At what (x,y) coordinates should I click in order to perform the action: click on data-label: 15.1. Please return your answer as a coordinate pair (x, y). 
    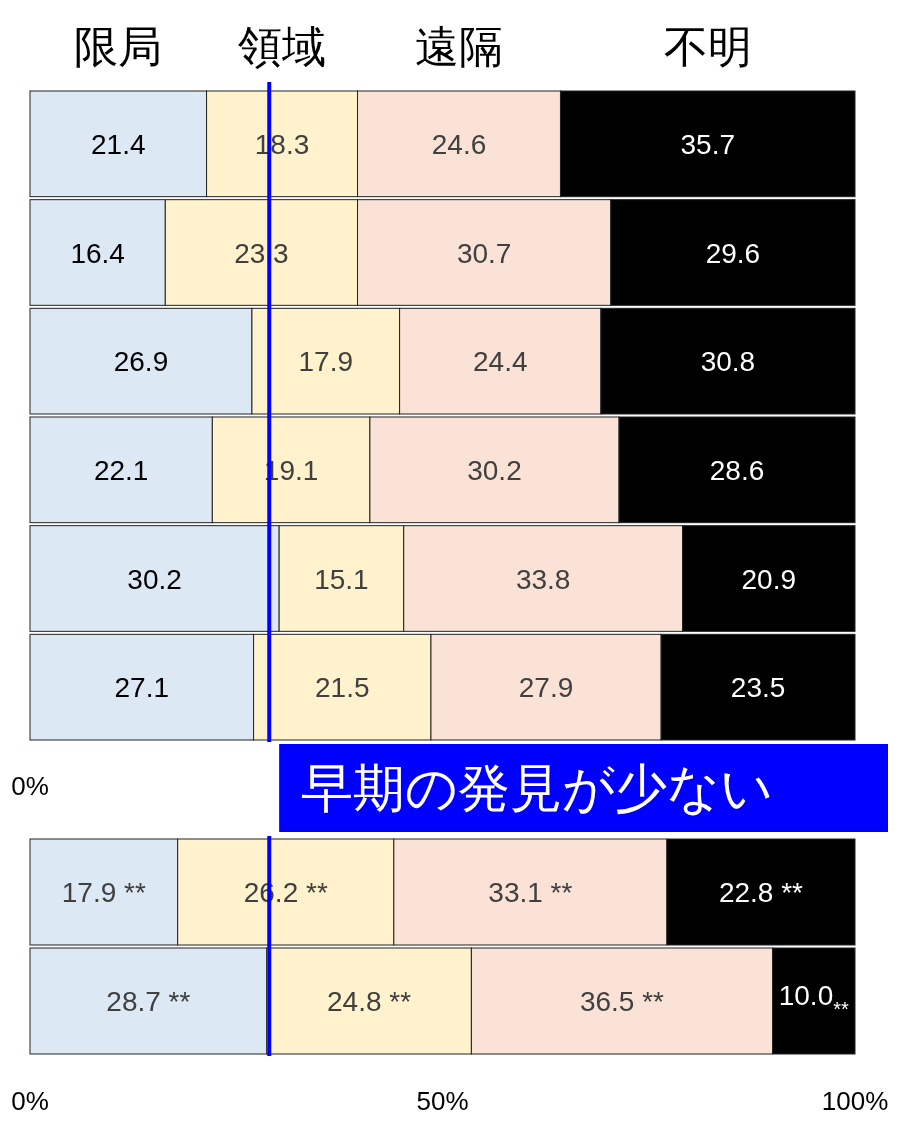
    Looking at the image, I should click on (341, 579).